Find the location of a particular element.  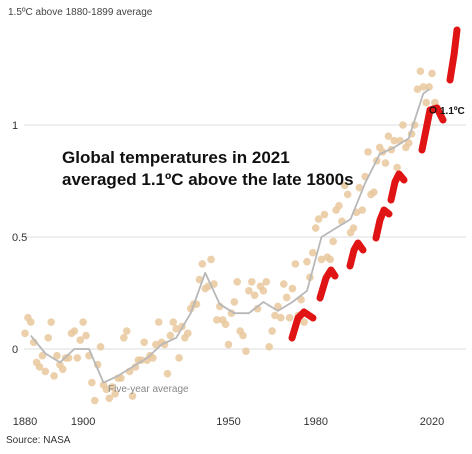

annual-point-1911 is located at coordinates (115, 394).